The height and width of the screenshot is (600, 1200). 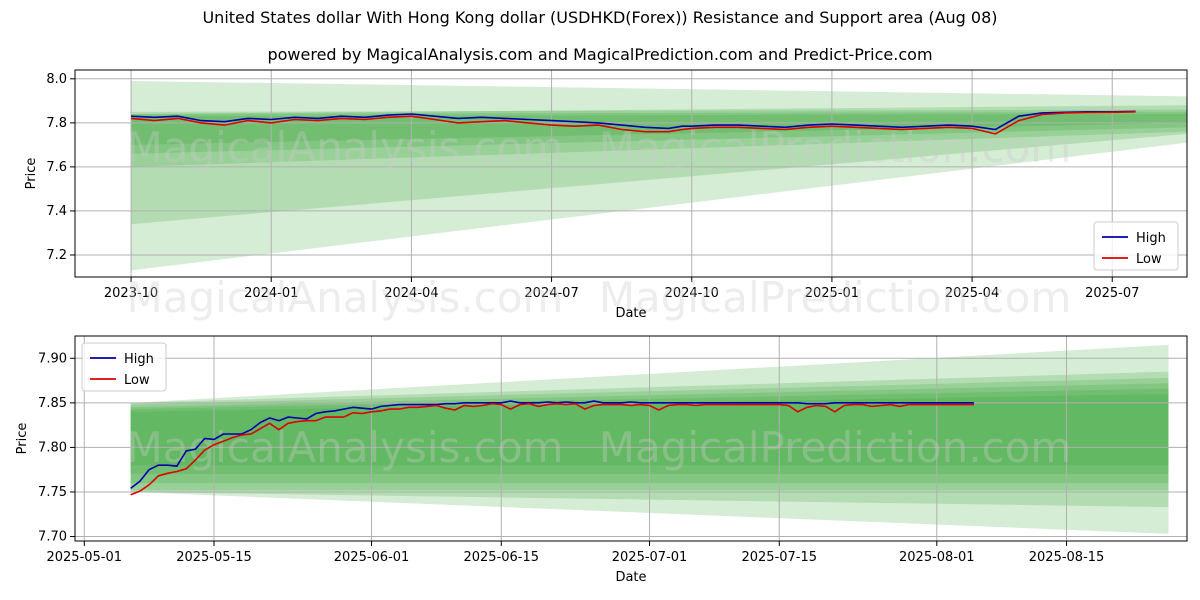 I want to click on y-tick-label: 7.90, so click(x=52, y=358).